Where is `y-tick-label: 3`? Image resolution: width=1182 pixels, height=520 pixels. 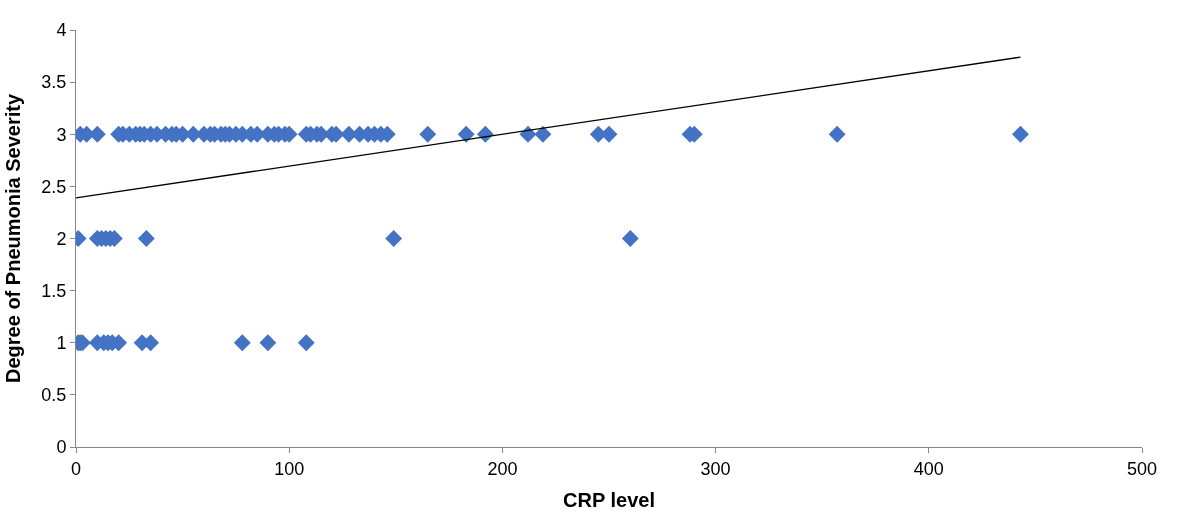 y-tick-label: 3 is located at coordinates (61, 134).